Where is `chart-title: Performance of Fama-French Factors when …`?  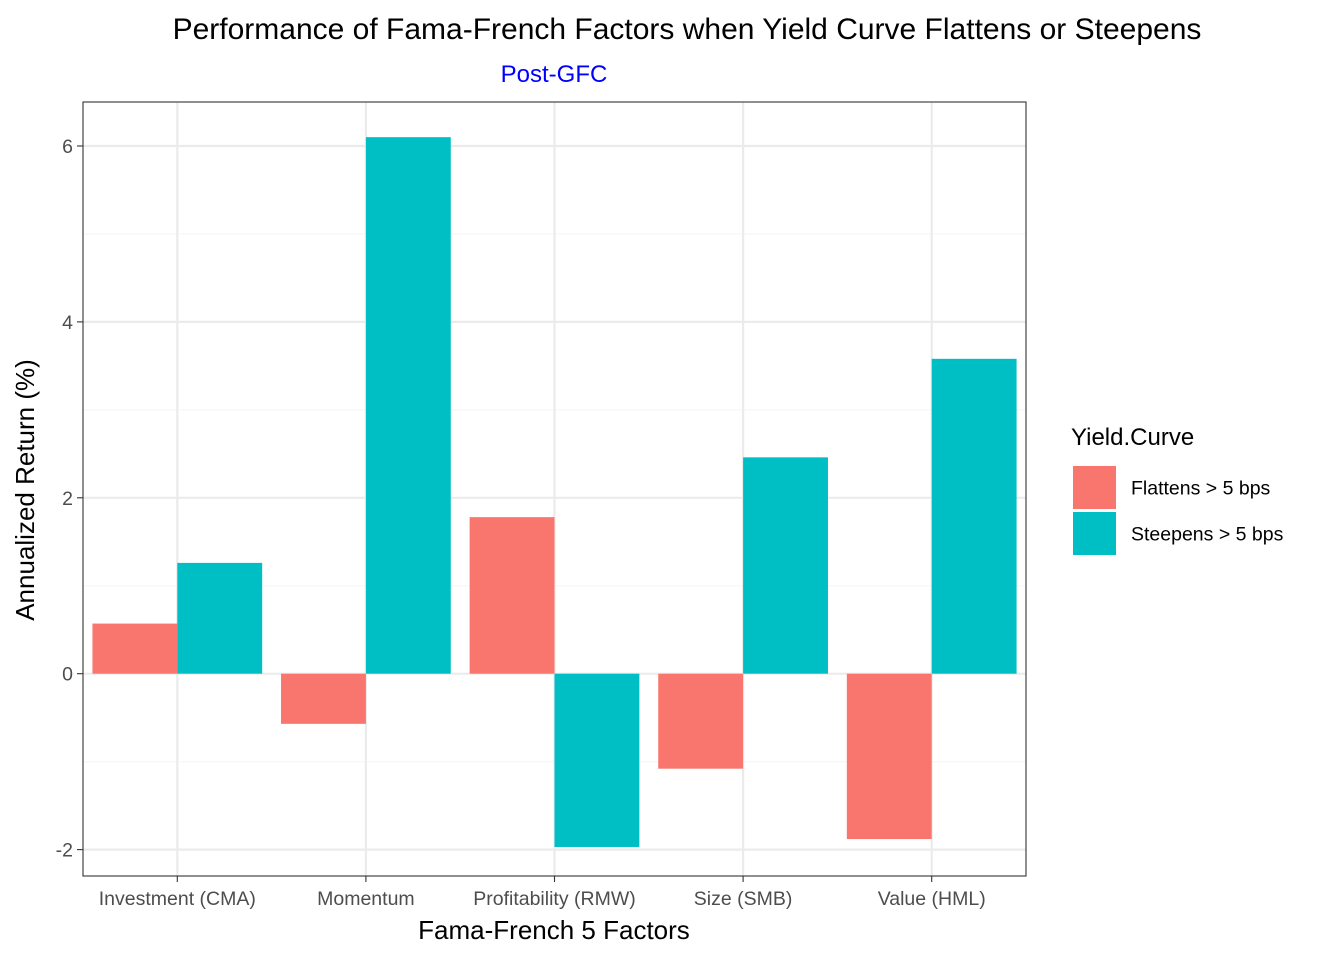
chart-title: Performance of Fama-French Factors when … is located at coordinates (687, 29).